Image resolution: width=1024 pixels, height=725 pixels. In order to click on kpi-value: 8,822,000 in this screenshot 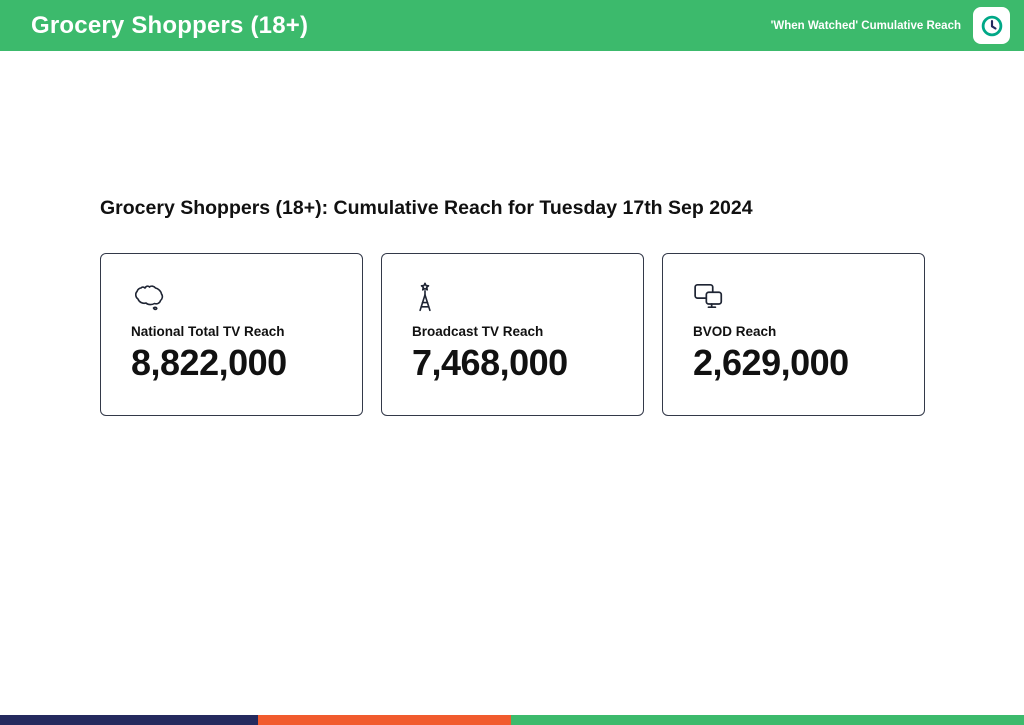, I will do `click(209, 362)`.